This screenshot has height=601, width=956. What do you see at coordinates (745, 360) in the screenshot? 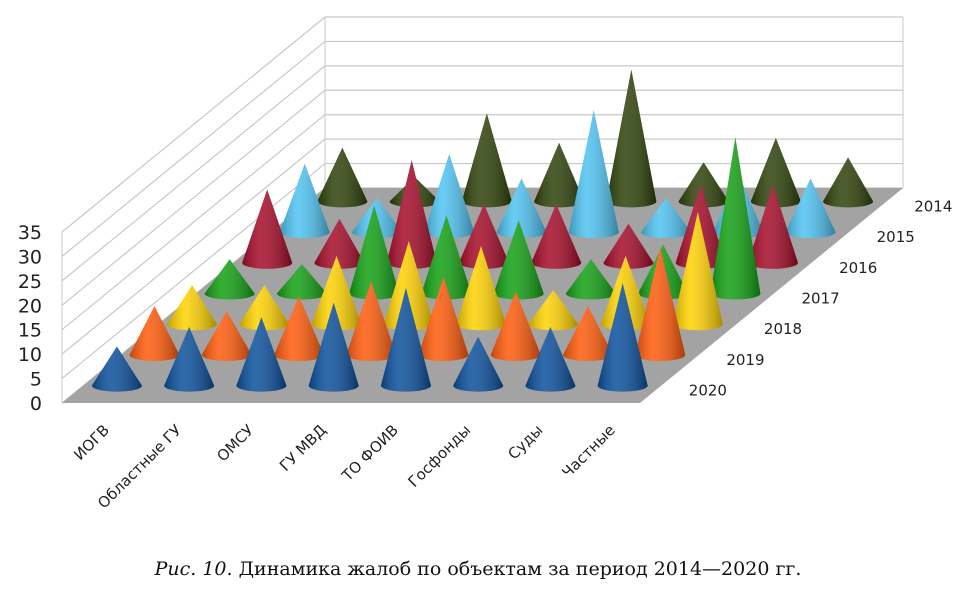
I see `year-label: 2019` at bounding box center [745, 360].